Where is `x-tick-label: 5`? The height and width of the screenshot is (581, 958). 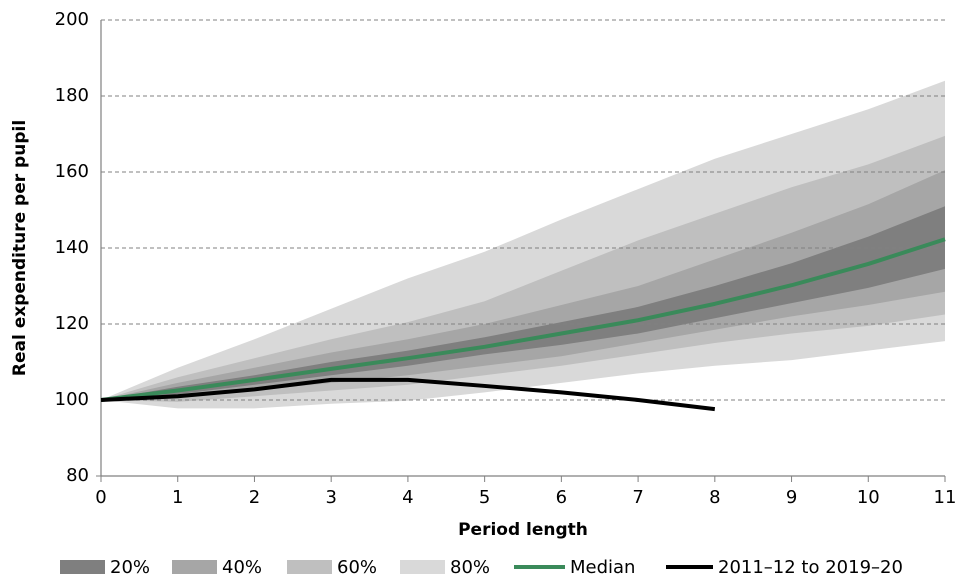
x-tick-label: 5 is located at coordinates (484, 497).